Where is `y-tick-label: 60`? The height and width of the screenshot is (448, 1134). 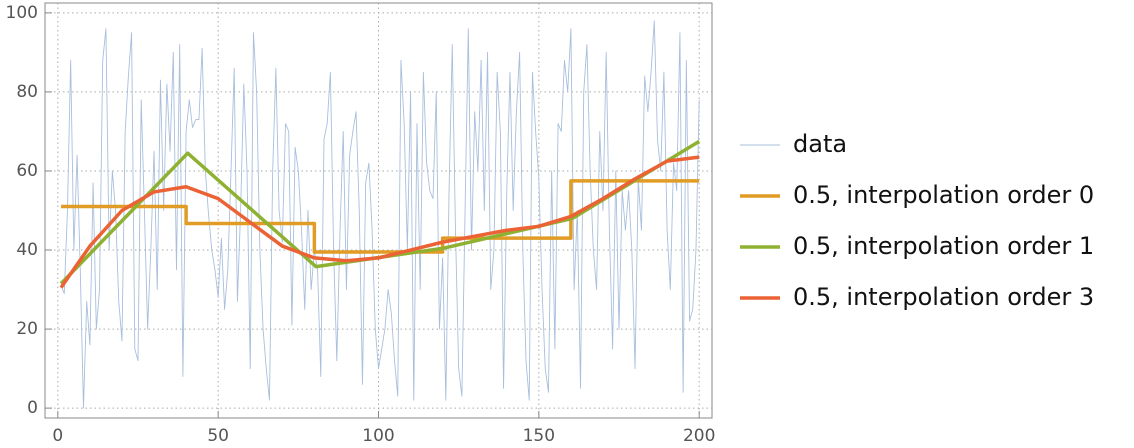 y-tick-label: 60 is located at coordinates (27, 171).